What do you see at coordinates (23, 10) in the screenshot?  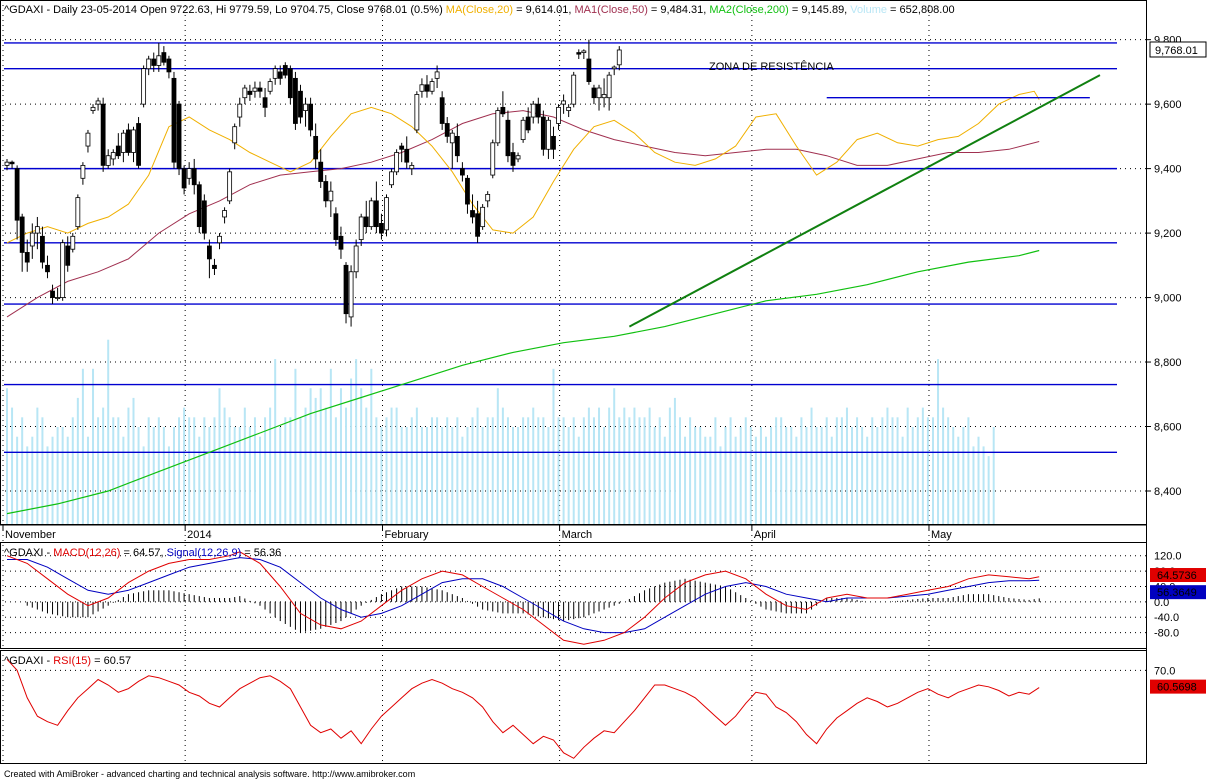 I see `header-symbol: ^GDAXI` at bounding box center [23, 10].